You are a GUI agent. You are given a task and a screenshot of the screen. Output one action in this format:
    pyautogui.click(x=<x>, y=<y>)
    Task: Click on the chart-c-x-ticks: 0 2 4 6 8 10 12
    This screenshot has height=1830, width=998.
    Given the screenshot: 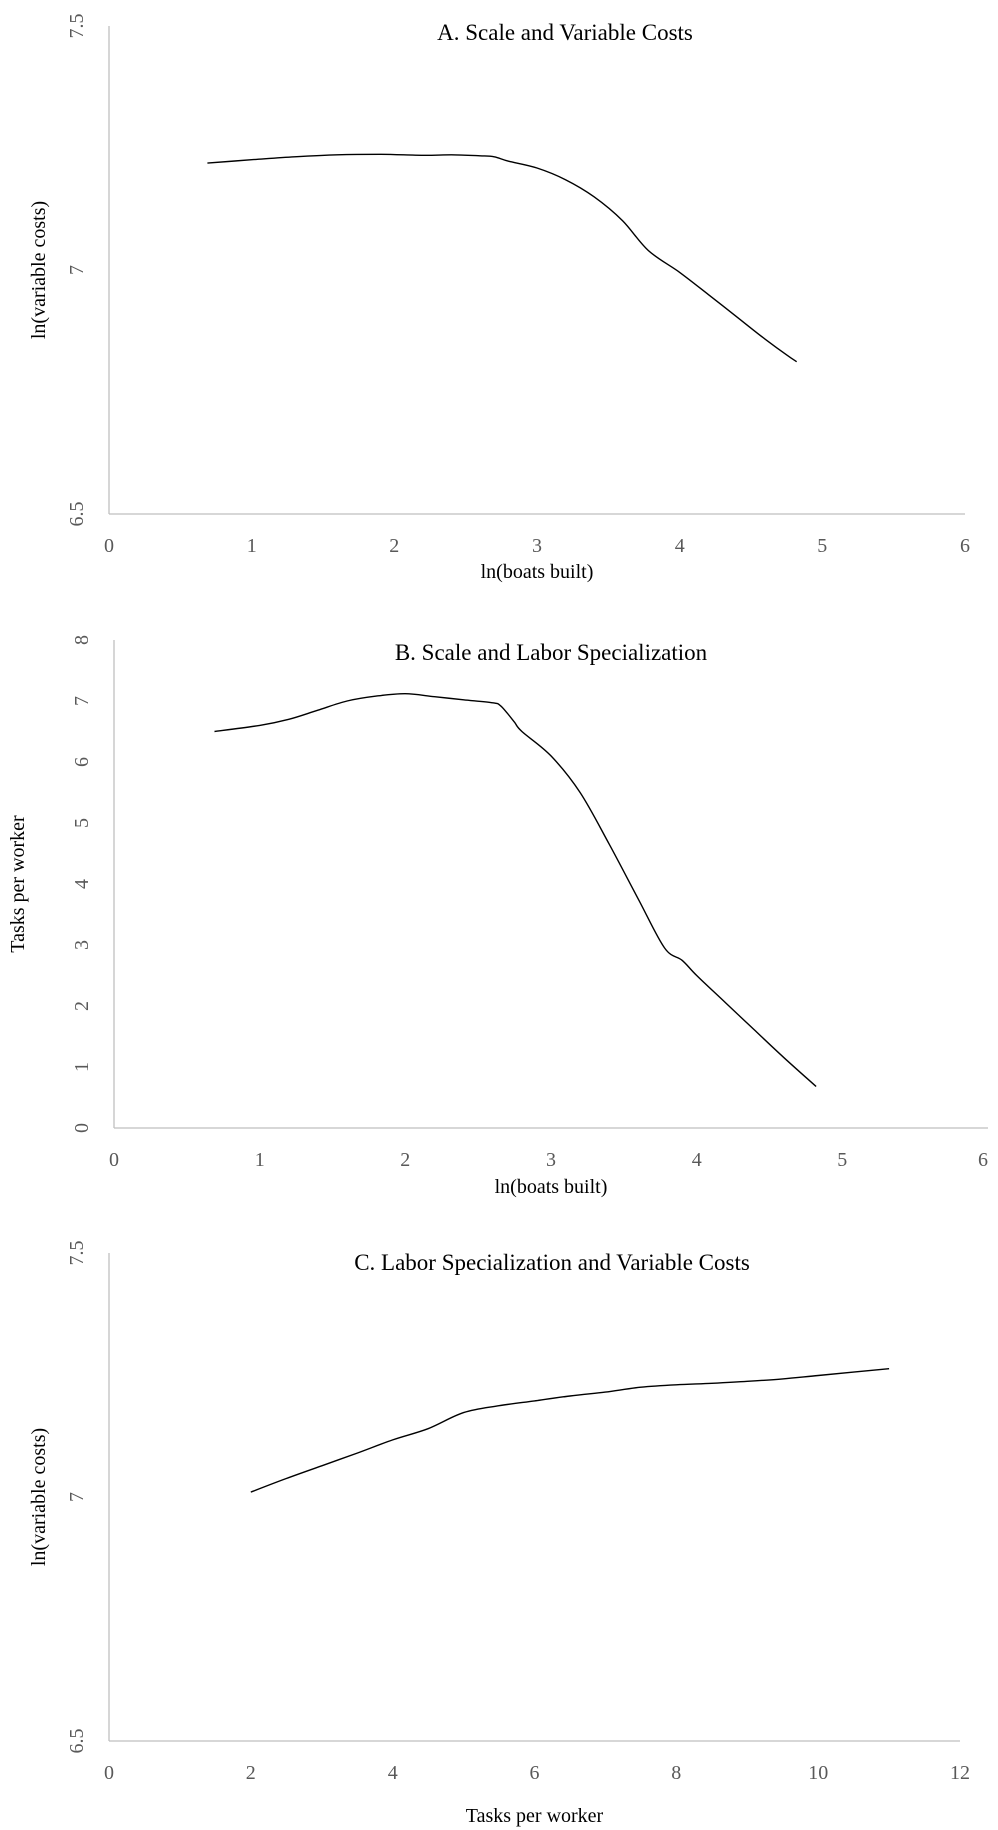 What is the action you would take?
    pyautogui.click(x=537, y=1773)
    